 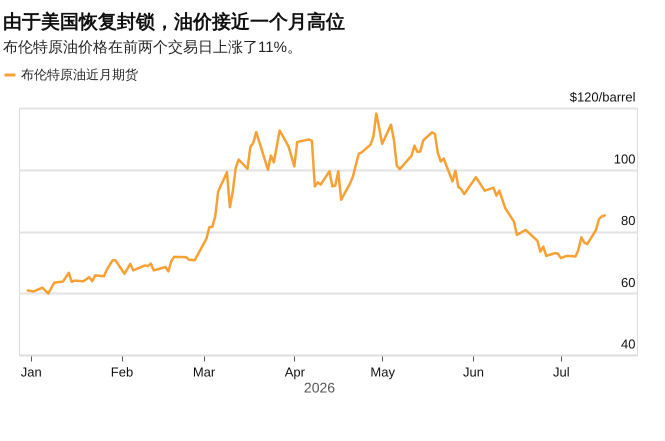 What do you see at coordinates (561, 372) in the screenshot?
I see `x-tick-label: Jul` at bounding box center [561, 372].